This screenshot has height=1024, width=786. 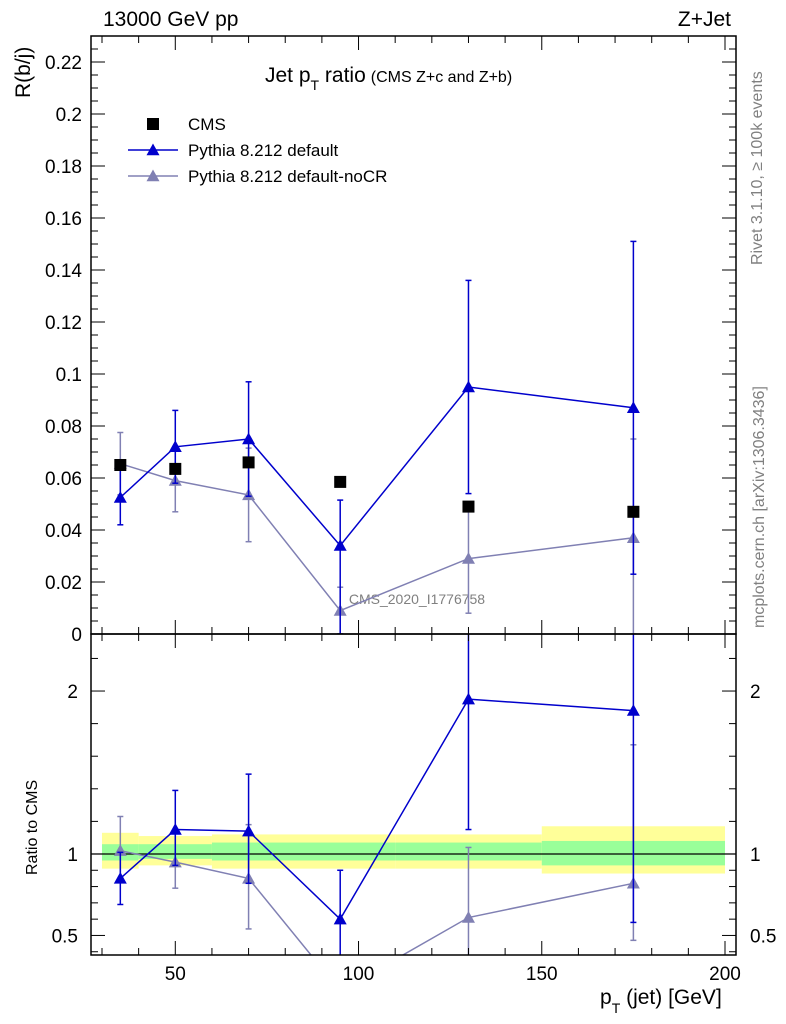 I want to click on legend-label-pythia-8-212-default: Pythia 8.212 default, so click(x=263, y=150).